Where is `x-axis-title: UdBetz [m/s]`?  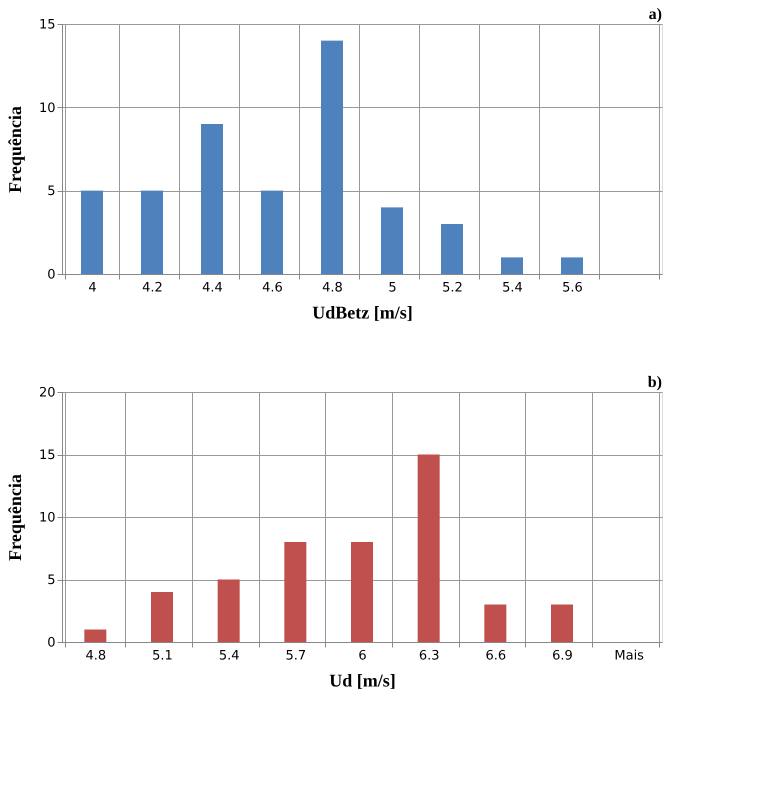
x-axis-title: UdBetz [m/s] is located at coordinates (362, 312).